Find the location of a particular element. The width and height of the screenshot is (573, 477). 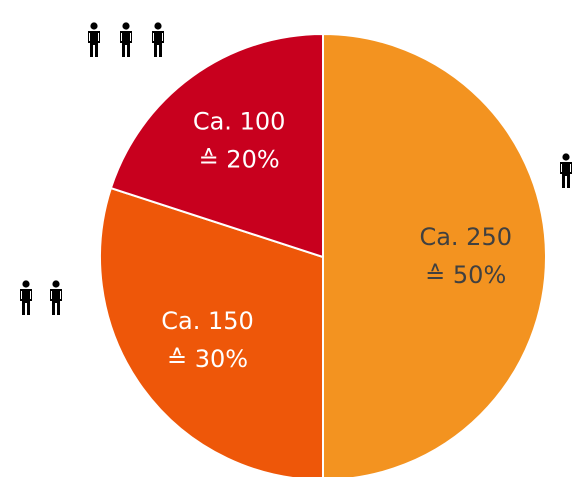

slice-label: Ca. 100 is located at coordinates (239, 122).